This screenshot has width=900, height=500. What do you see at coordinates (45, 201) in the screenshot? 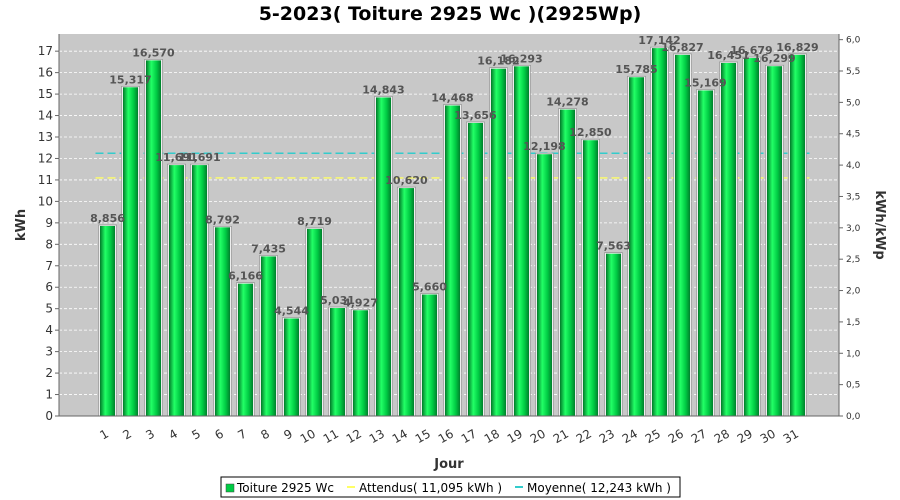
I see `y-tick-label: 10` at bounding box center [45, 201].